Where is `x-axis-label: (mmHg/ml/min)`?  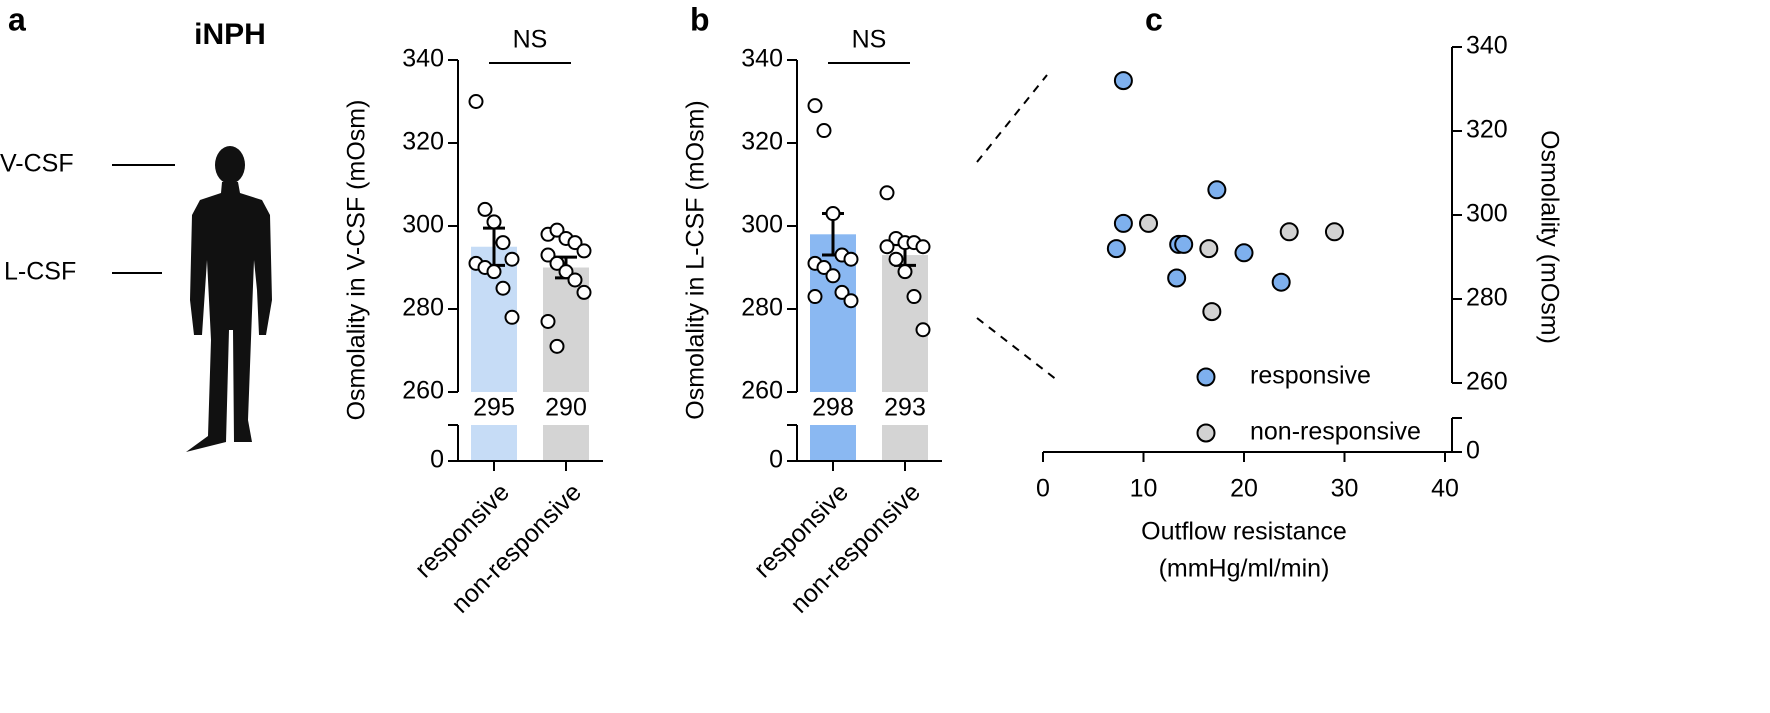 x-axis-label: (mmHg/ml/min) is located at coordinates (1244, 569).